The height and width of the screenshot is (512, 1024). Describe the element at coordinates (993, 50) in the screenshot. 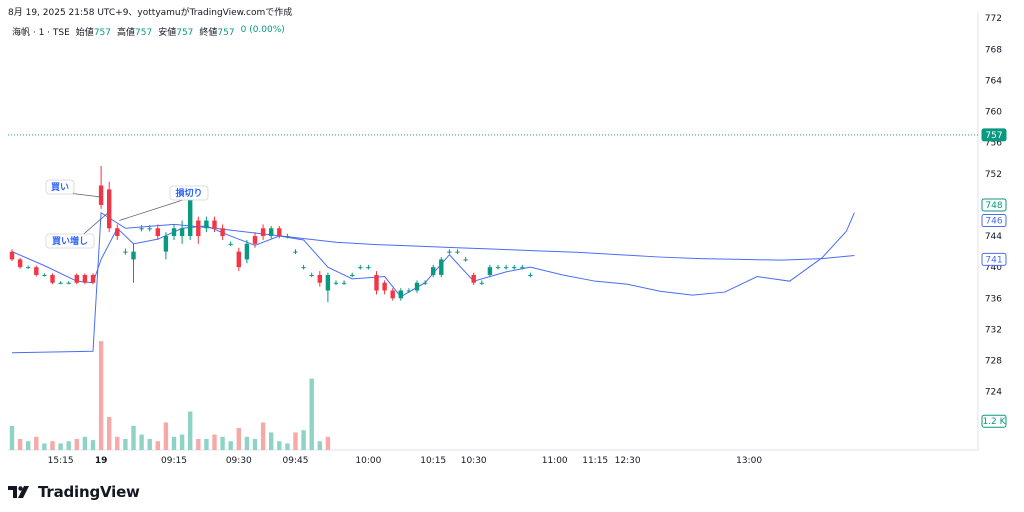

I see `y-tick-label: 768` at that location.